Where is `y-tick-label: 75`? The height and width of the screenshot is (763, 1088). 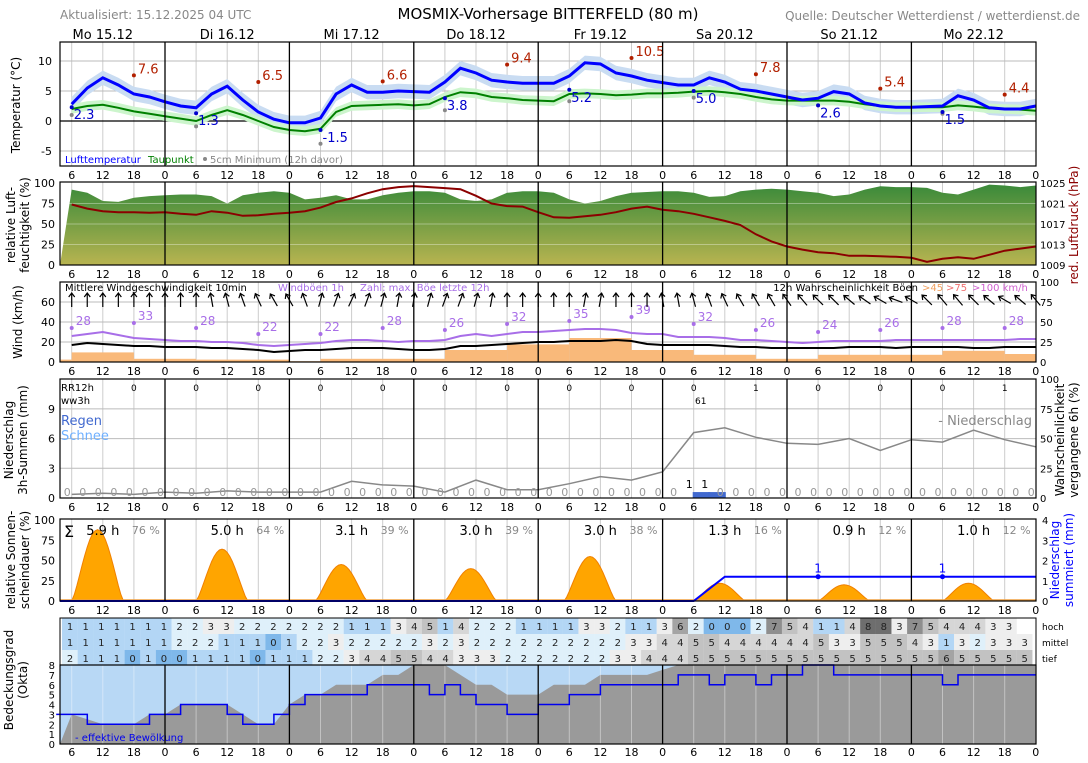
y-tick-label: 75 is located at coordinates (48, 540).